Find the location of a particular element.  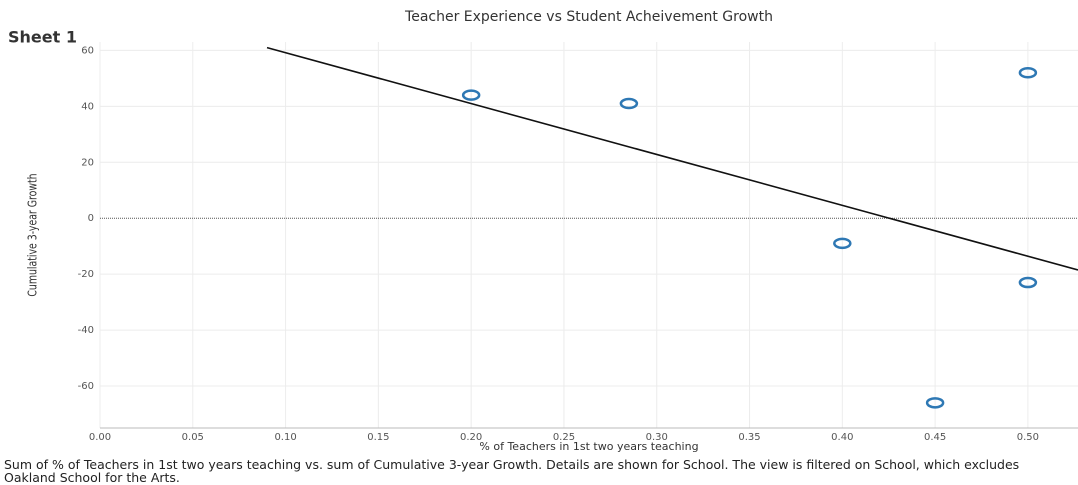

x-tick-label: 0.20 is located at coordinates (471, 437).